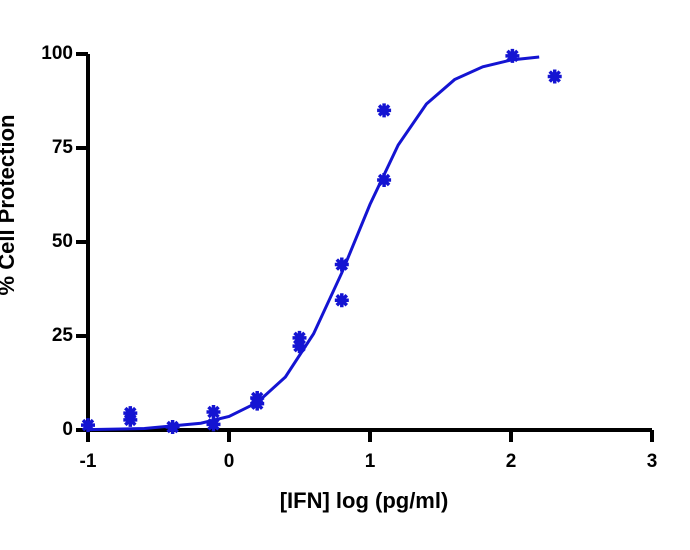 This screenshot has width=690, height=550. I want to click on x-tick-label: 2, so click(511, 461).